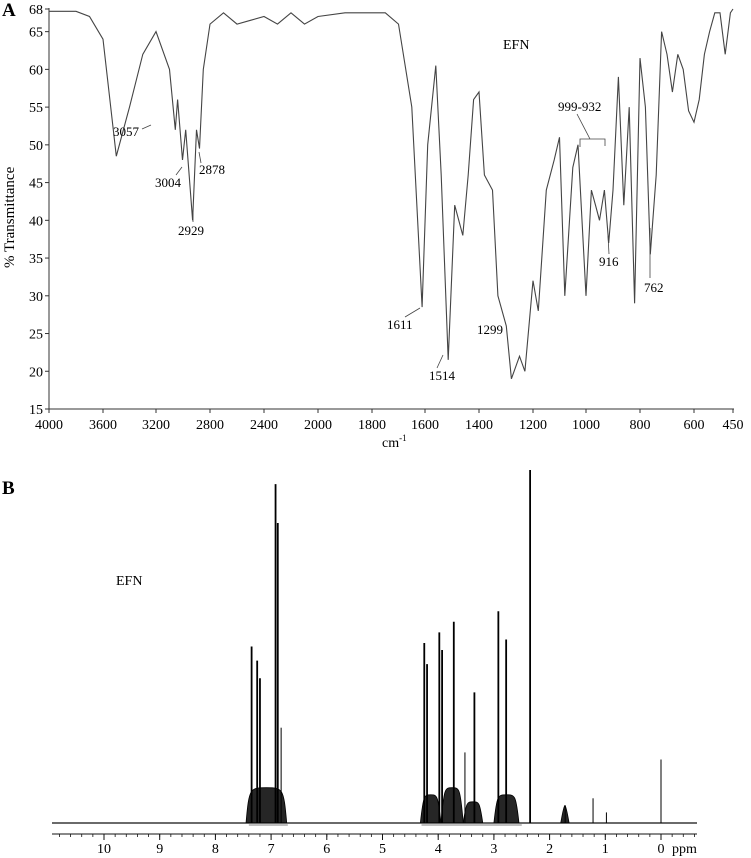 Image resolution: width=751 pixels, height=858 pixels. I want to click on ir-range-bracket, so click(592, 142).